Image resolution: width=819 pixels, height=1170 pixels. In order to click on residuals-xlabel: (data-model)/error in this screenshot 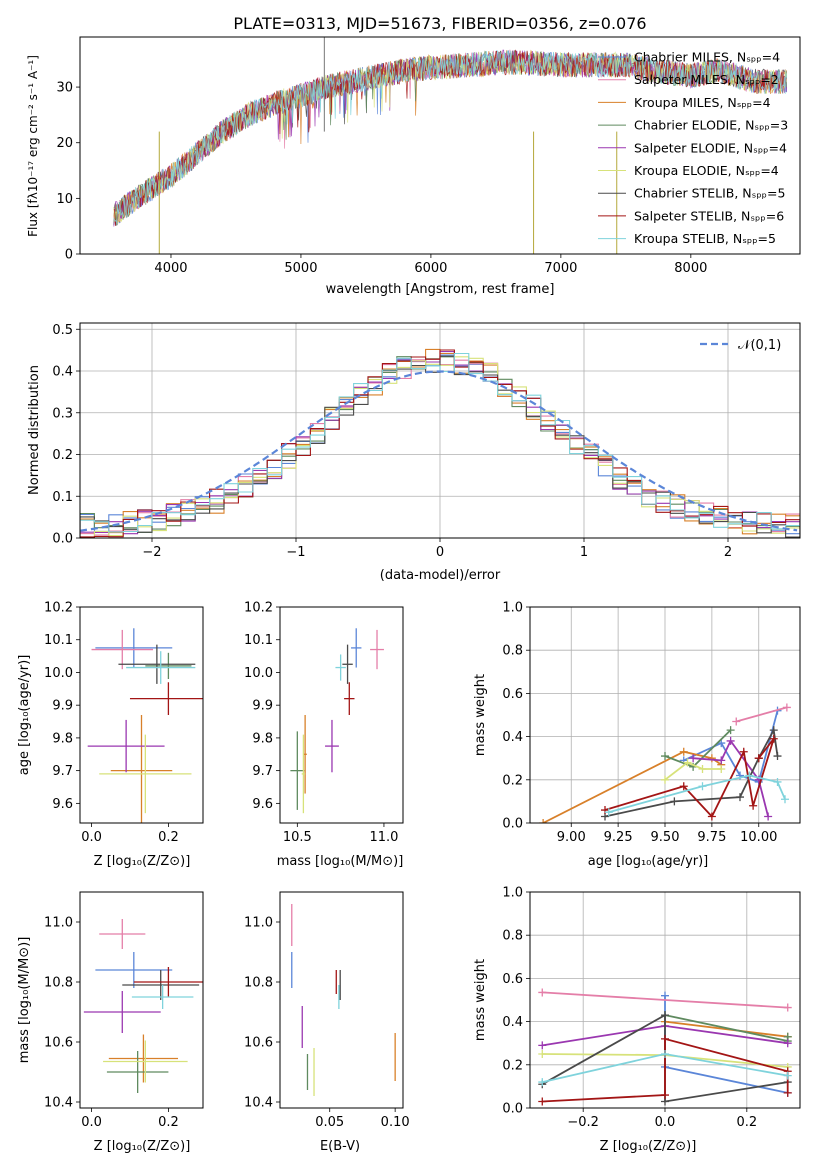, I will do `click(440, 575)`.